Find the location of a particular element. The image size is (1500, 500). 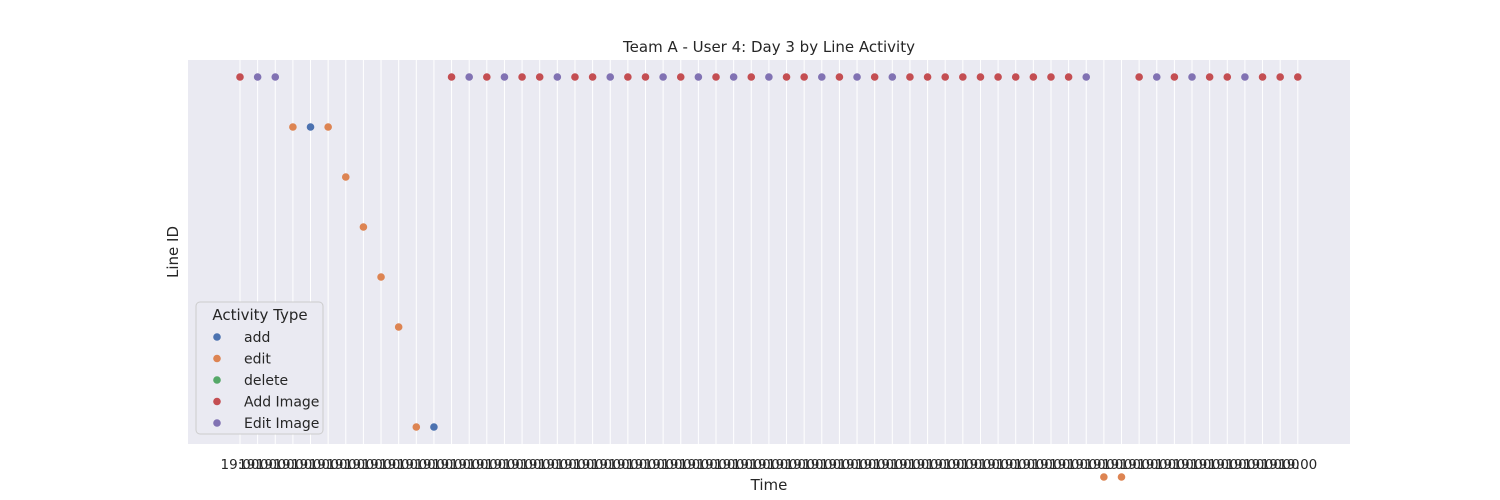

legend-label: add is located at coordinates (257, 338).